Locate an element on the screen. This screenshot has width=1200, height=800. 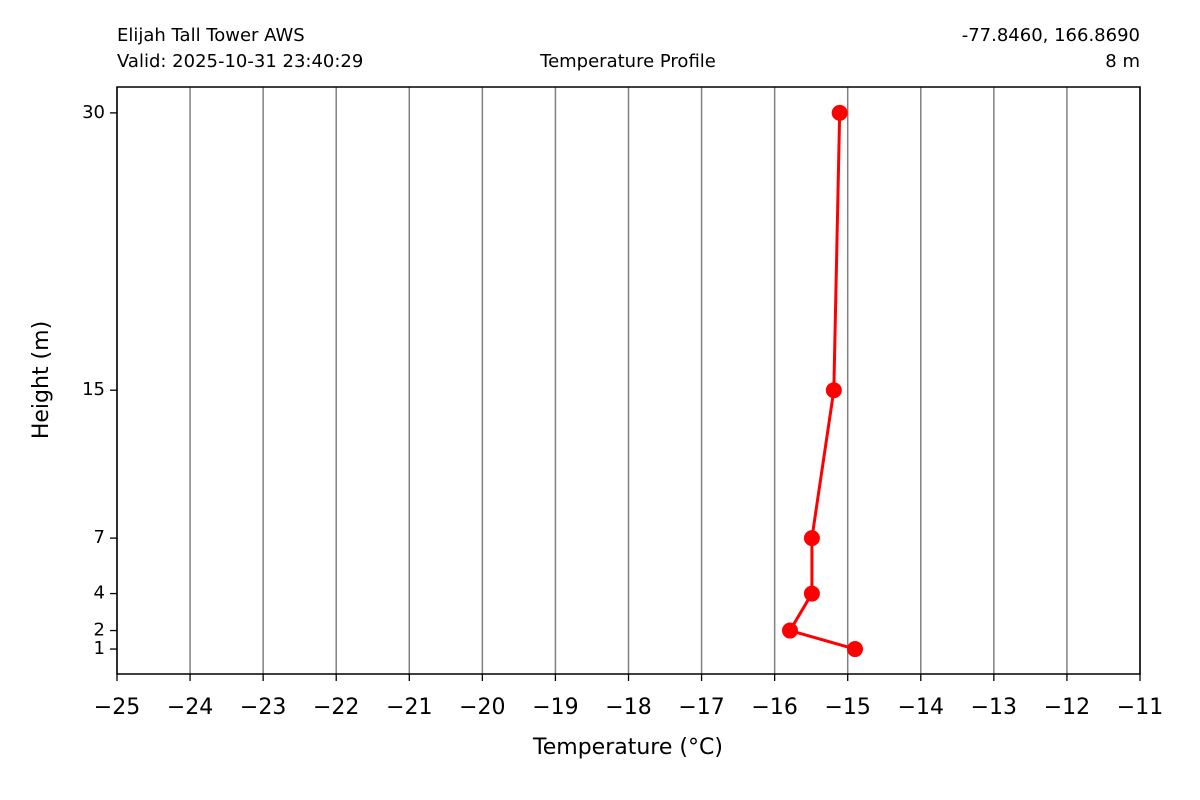
y-tick-label: 30 is located at coordinates (93, 112).